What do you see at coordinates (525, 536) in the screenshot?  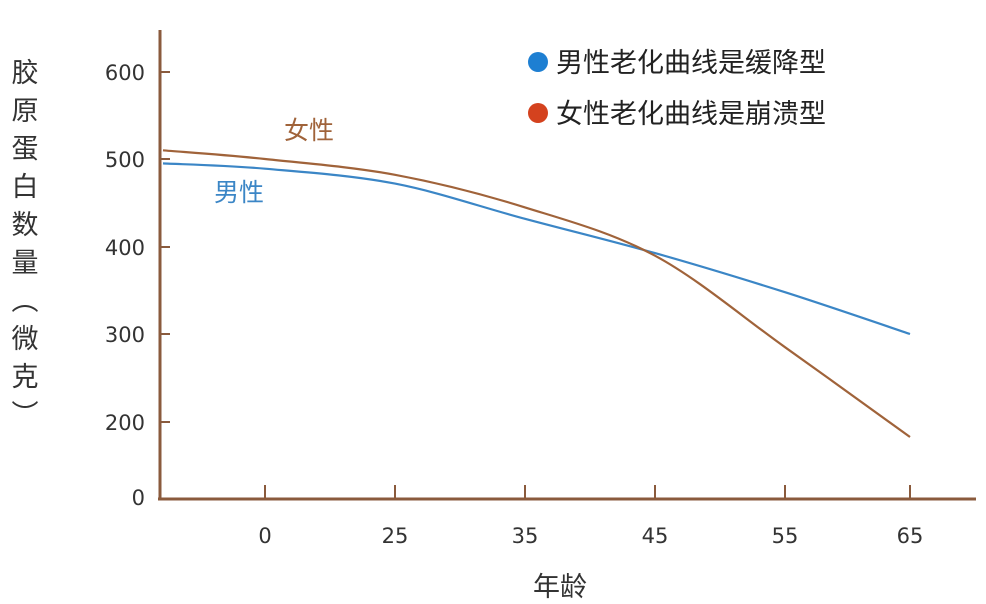 I see `x-tick-label: 35` at bounding box center [525, 536].